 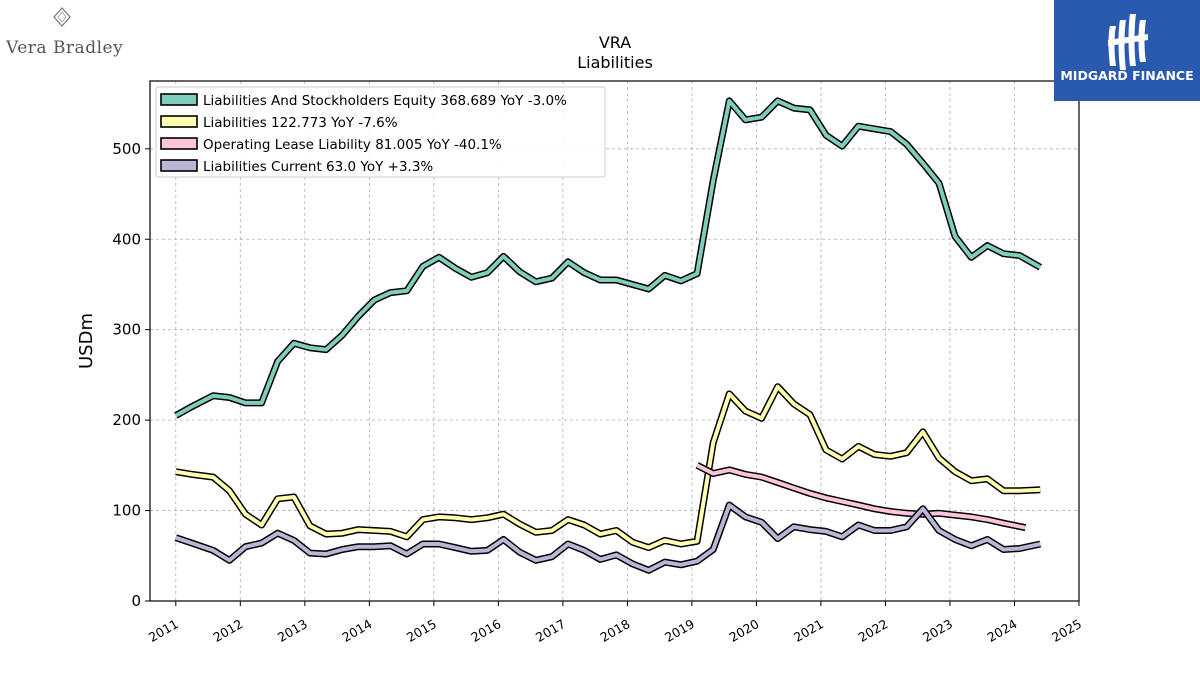 What do you see at coordinates (300, 123) in the screenshot?
I see `legend-label: Liabilities 122.773 YoY -7.6%` at bounding box center [300, 123].